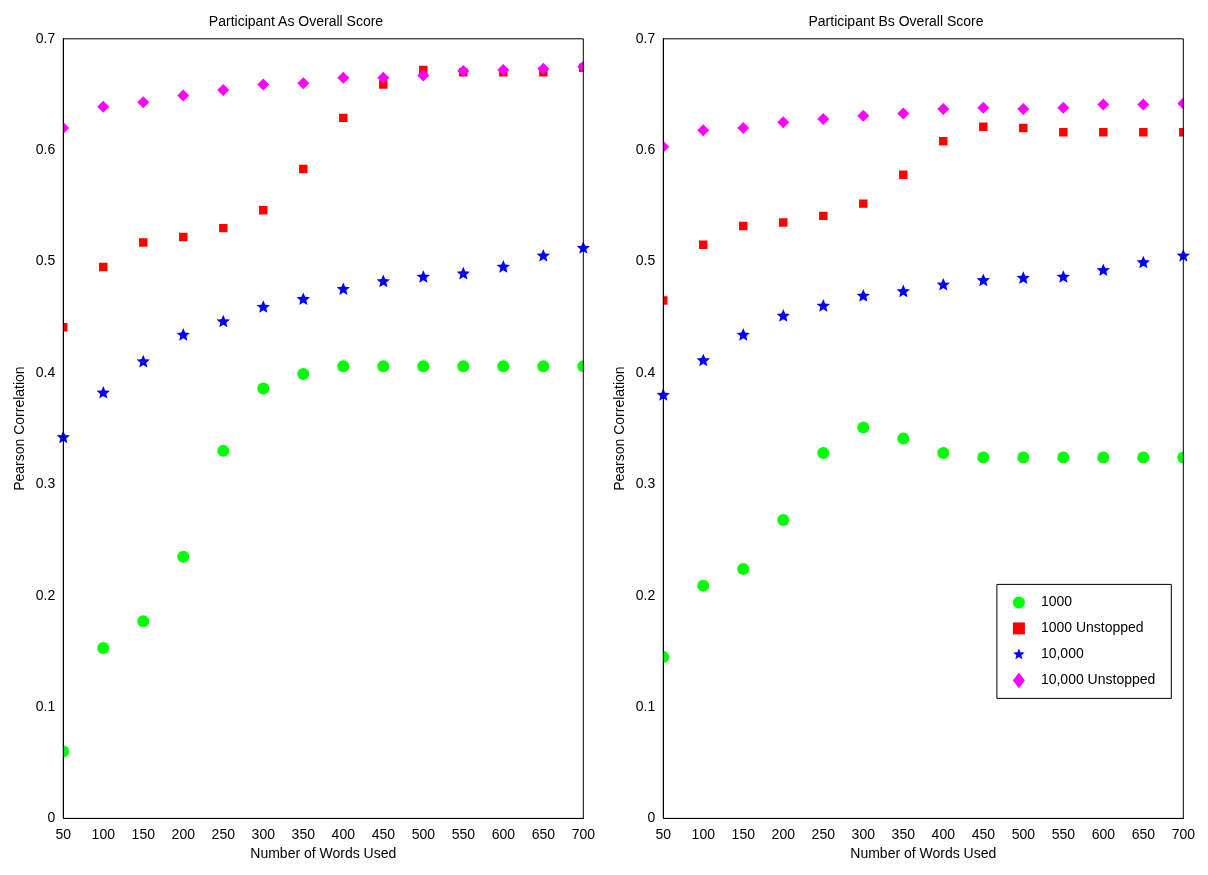  I want to click on y-axis-title: Pearson Correlation, so click(619, 428).